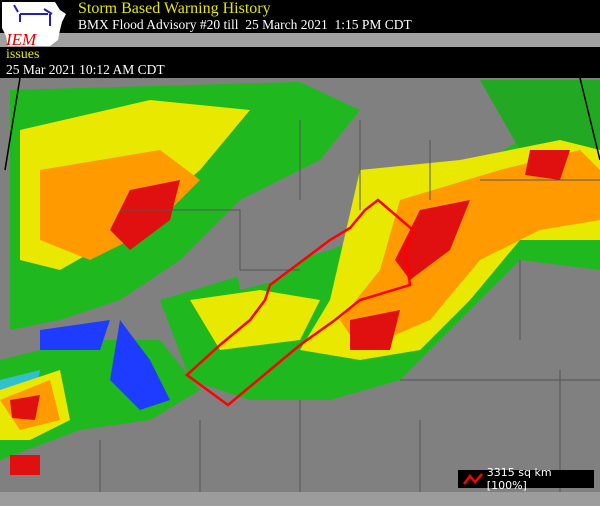 The height and width of the screenshot is (506, 600). I want to click on area-legend: 3315 sq km [100%], so click(526, 479).